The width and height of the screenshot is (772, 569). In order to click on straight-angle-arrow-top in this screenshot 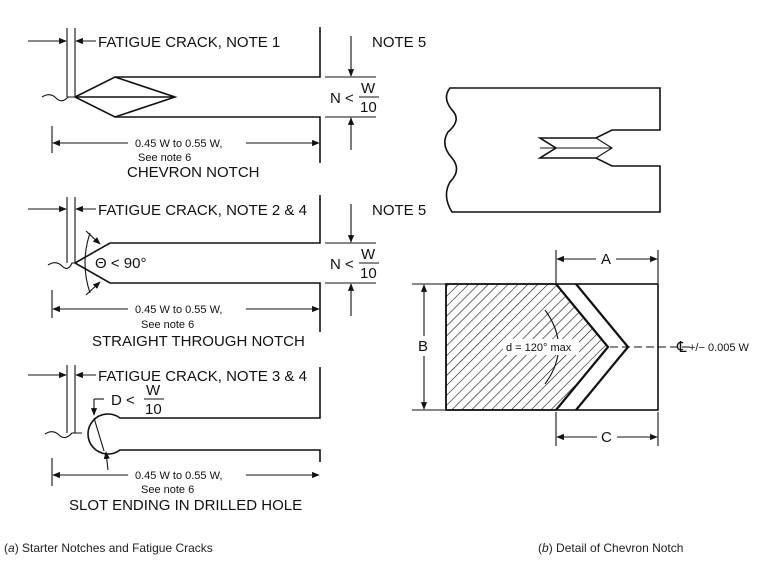, I will do `click(93, 237)`.